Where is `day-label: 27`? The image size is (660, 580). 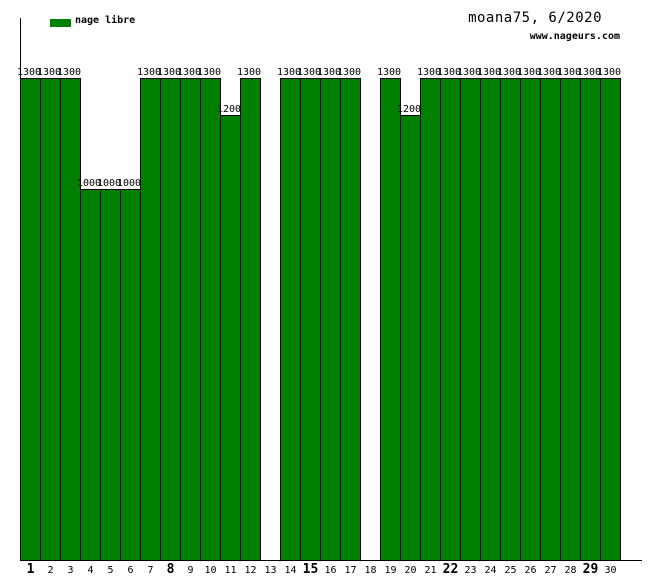 day-label: 27 is located at coordinates (550, 570).